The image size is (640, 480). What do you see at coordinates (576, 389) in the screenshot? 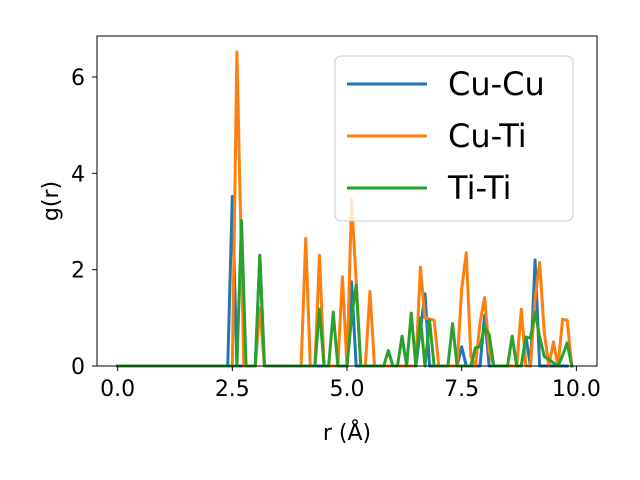
I see `x-tick-label: 10.0` at bounding box center [576, 389].